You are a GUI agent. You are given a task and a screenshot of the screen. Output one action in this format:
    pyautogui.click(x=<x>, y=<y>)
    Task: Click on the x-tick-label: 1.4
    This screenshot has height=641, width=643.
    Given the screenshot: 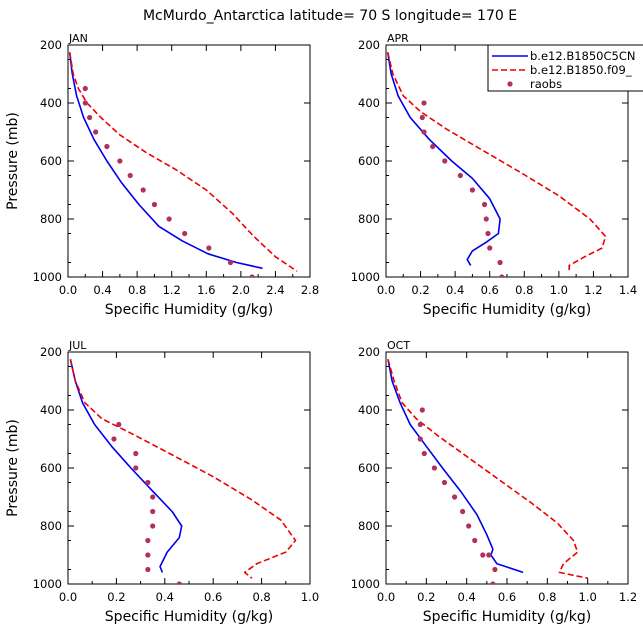 What is the action you would take?
    pyautogui.click(x=628, y=290)
    